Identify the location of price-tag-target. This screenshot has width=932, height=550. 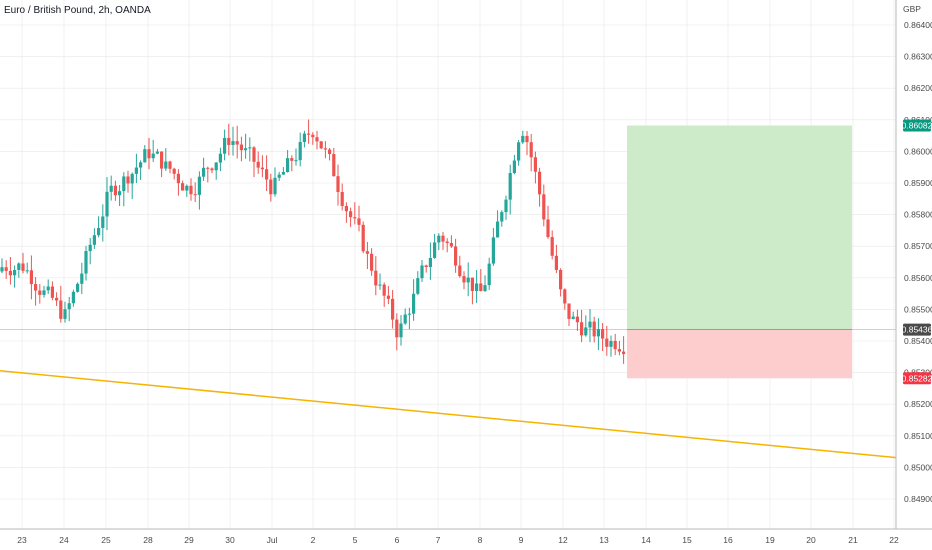
(917, 125).